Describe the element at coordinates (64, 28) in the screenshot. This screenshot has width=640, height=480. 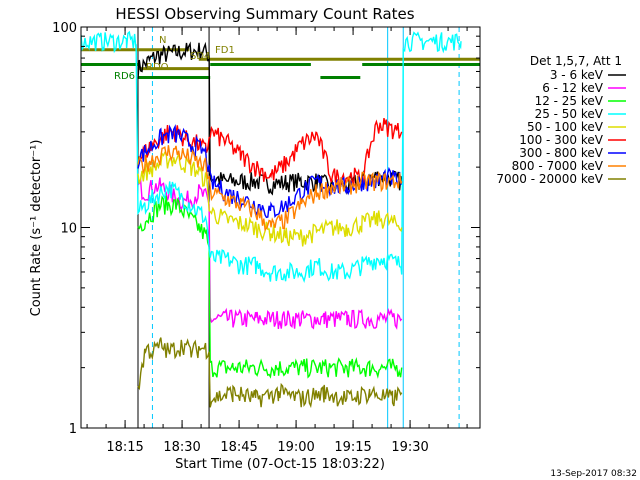
I see `y-tick-label-2: 100` at that location.